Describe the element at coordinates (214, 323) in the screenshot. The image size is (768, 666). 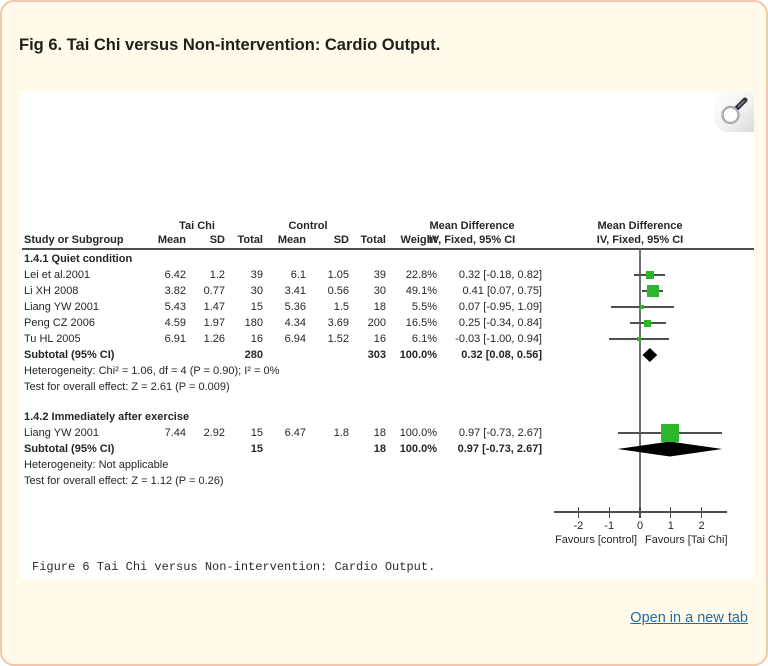
I see `table-cell: 1.97` at that location.